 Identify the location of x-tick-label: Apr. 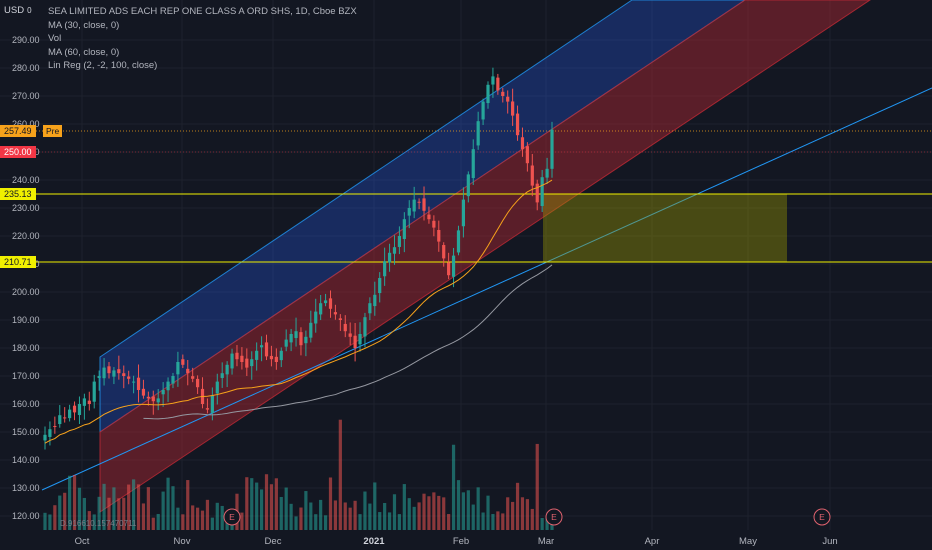
(652, 541).